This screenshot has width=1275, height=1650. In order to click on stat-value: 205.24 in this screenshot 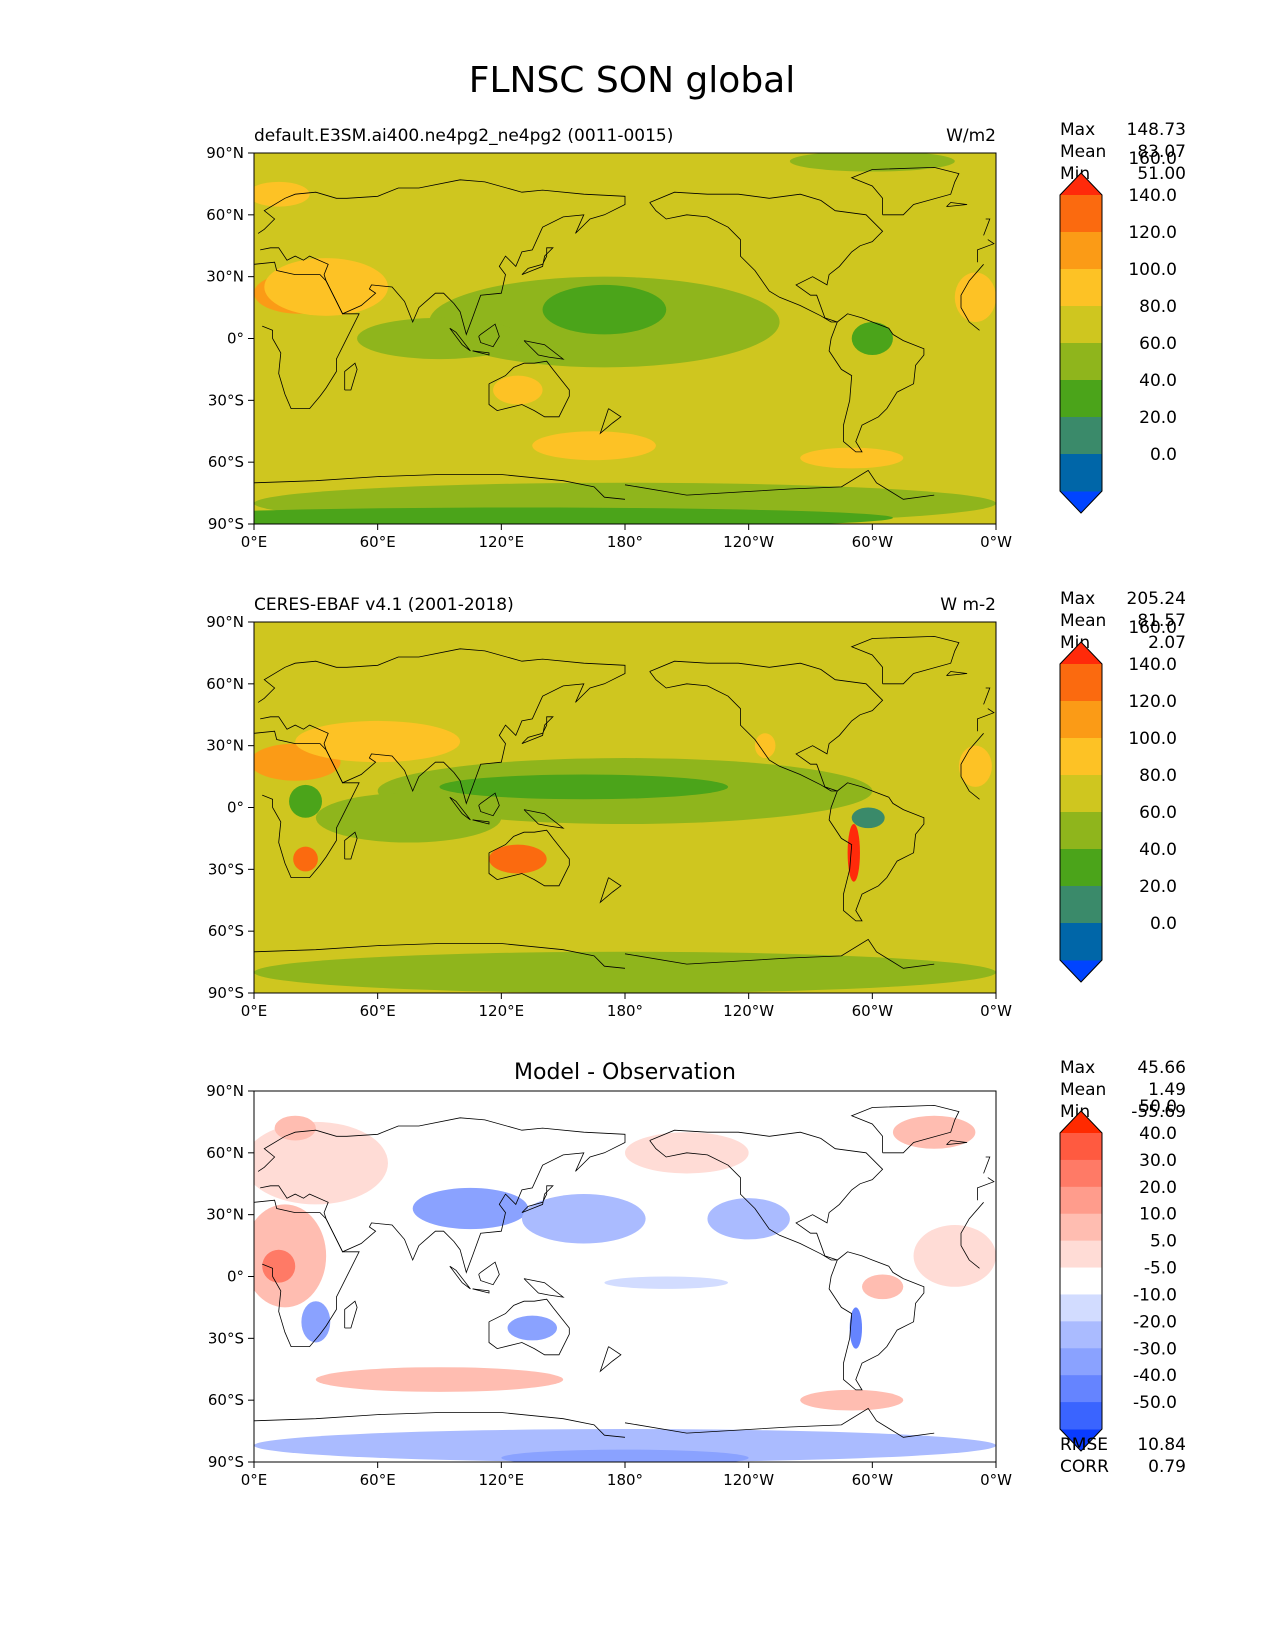, I will do `click(1156, 599)`.